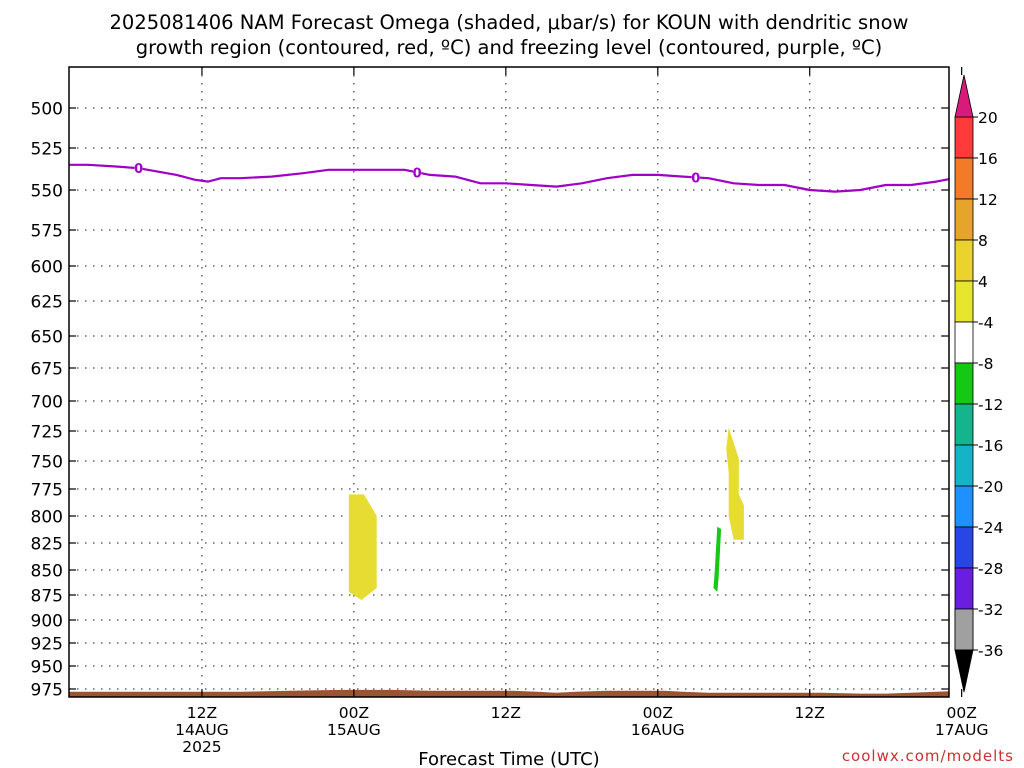 This screenshot has width=1024, height=768. I want to click on colorbar-label-13: -32, so click(990, 610).